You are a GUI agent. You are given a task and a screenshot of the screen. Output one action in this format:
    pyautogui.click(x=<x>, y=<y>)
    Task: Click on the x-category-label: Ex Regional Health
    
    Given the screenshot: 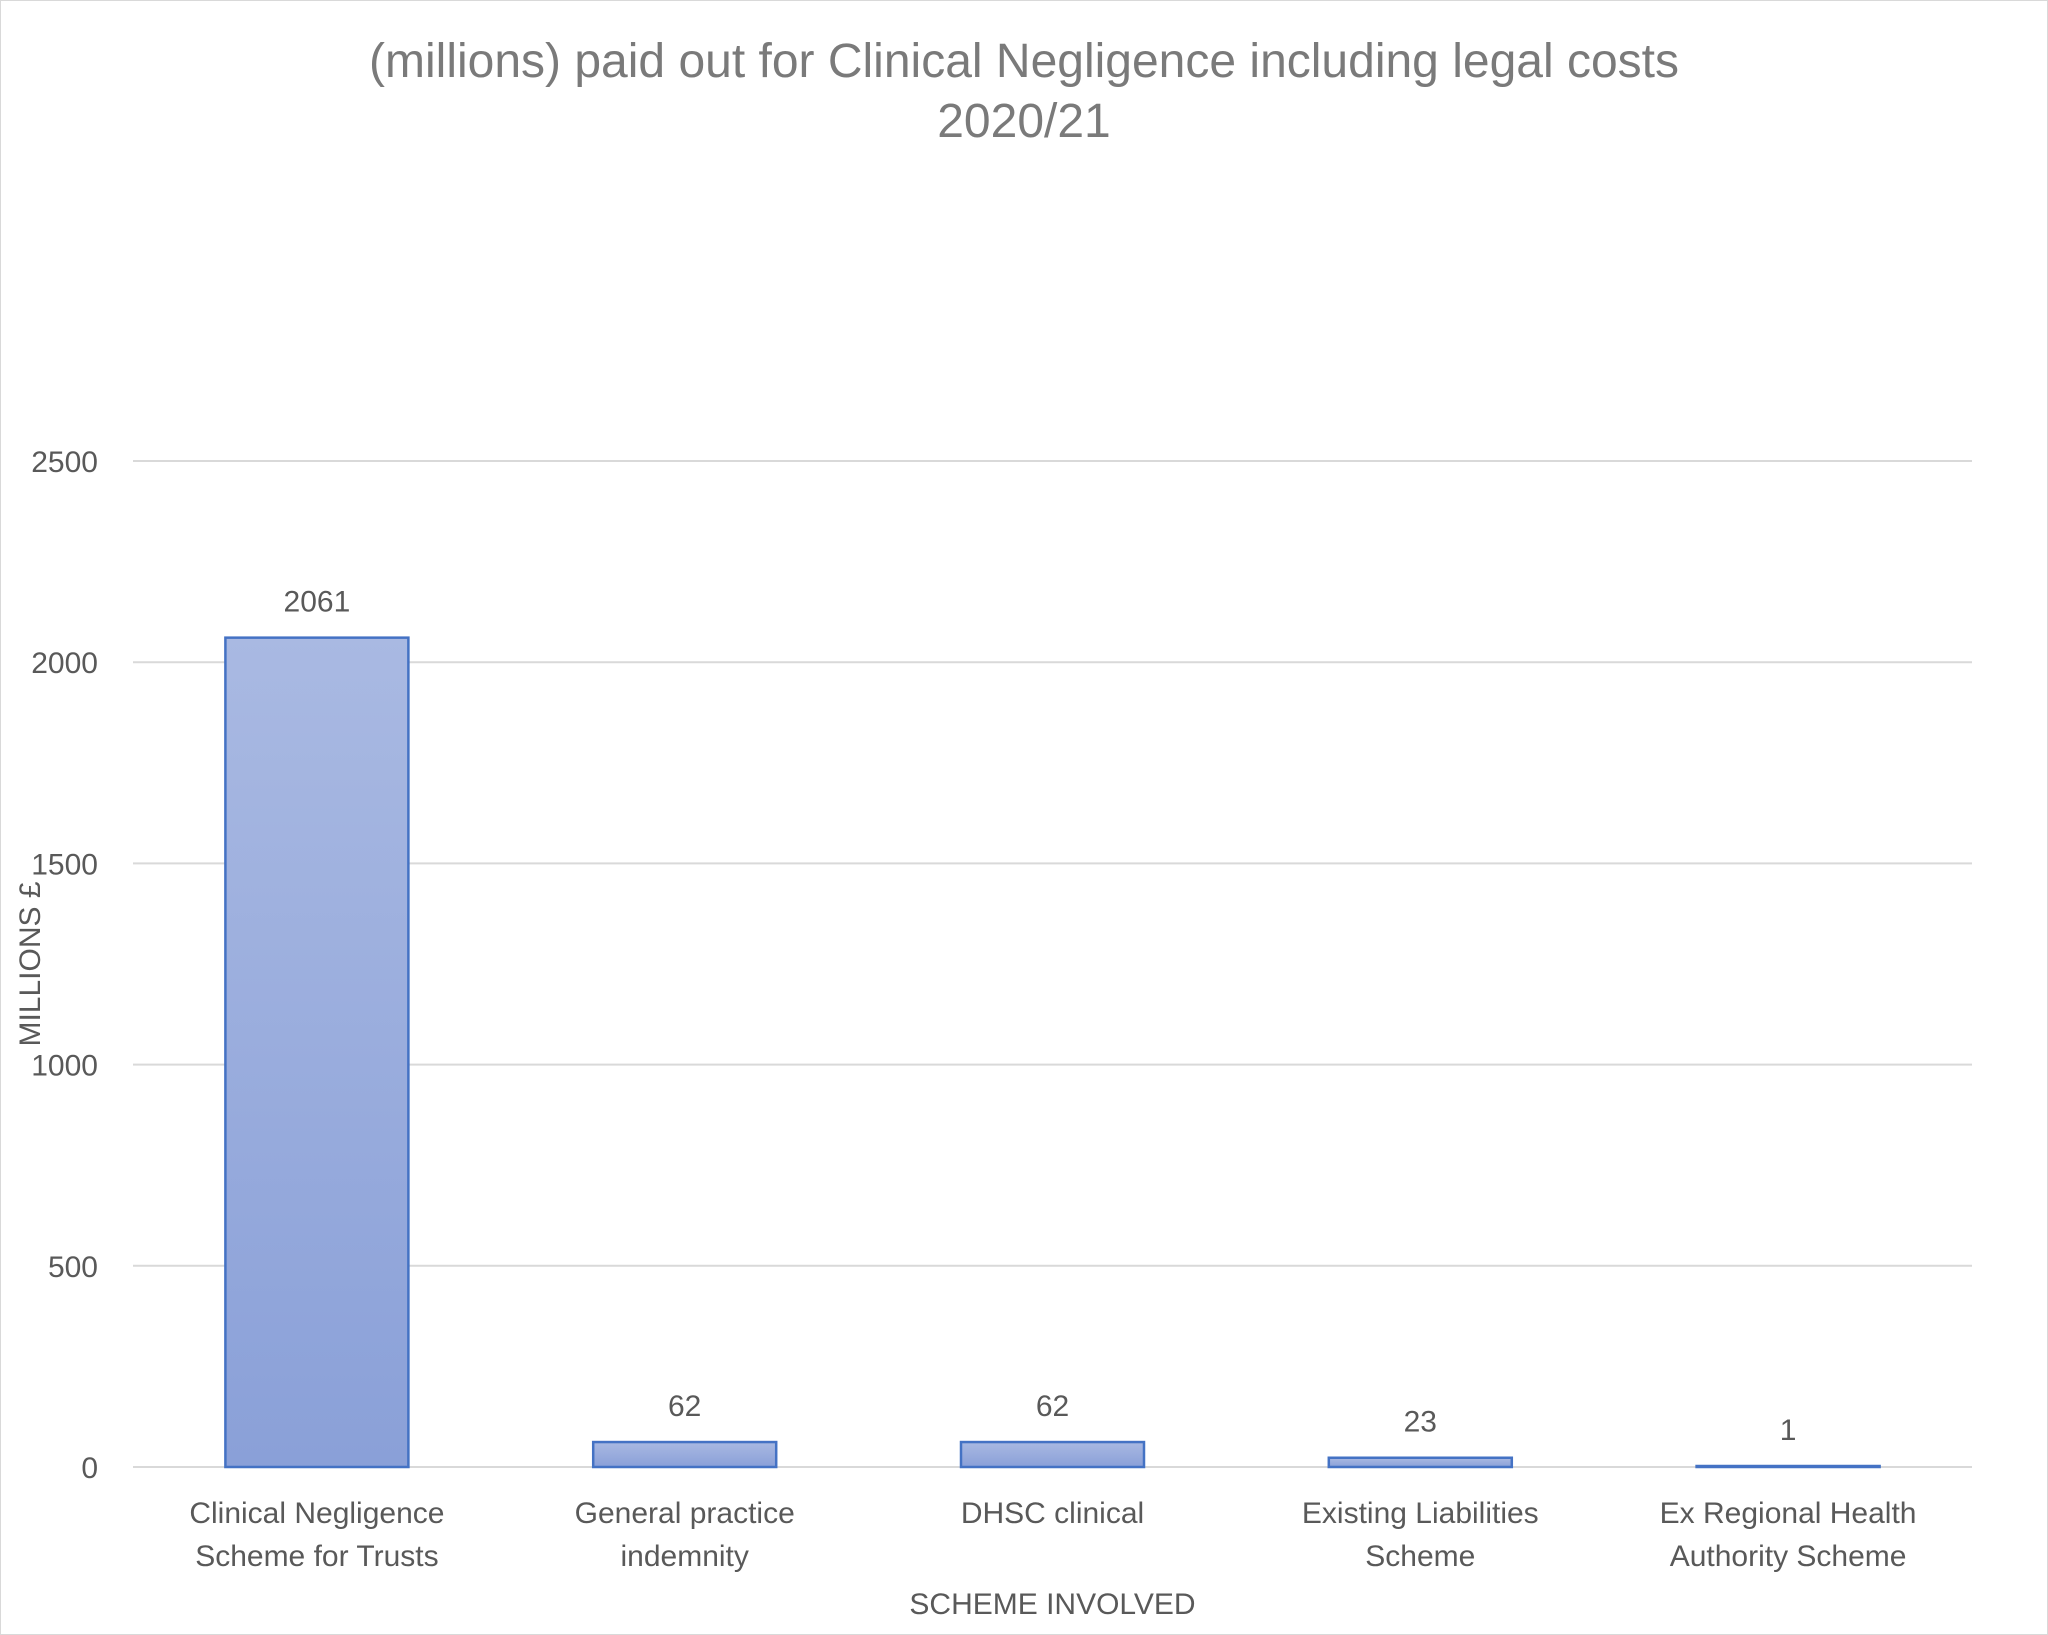 What is the action you would take?
    pyautogui.click(x=1788, y=1513)
    